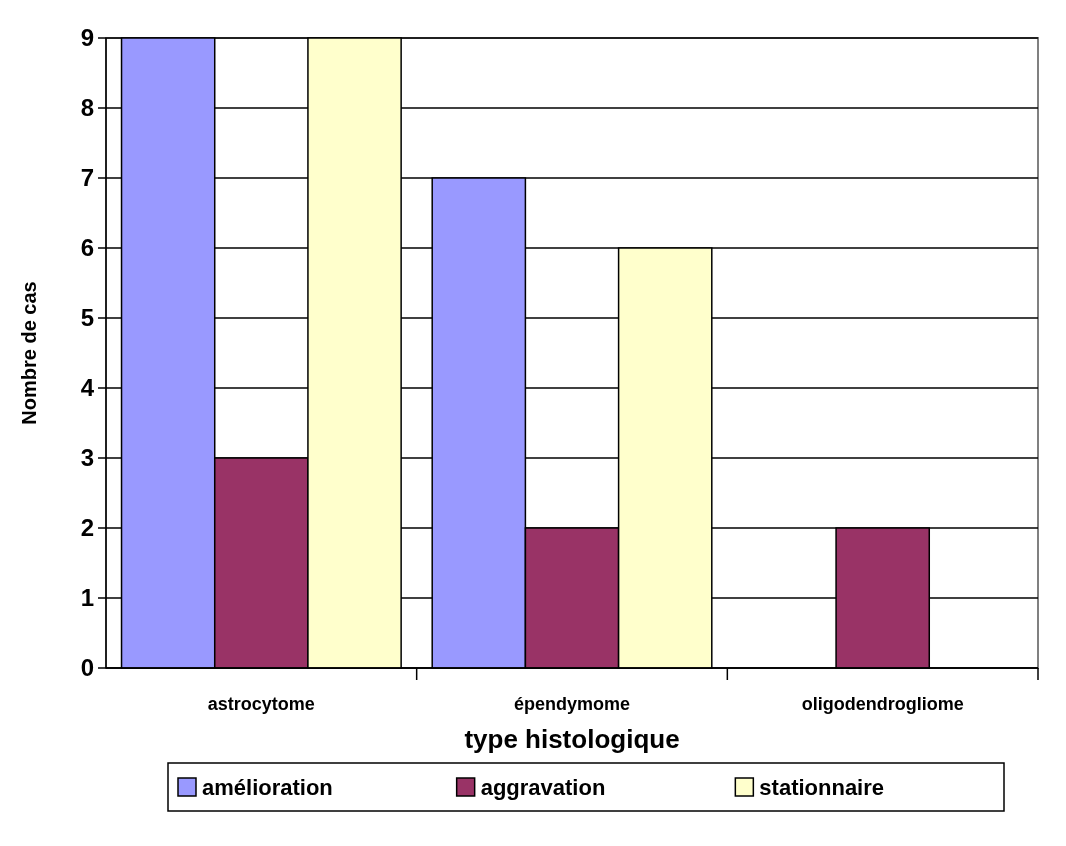  What do you see at coordinates (572, 739) in the screenshot?
I see `x-axis-title: type histologique` at bounding box center [572, 739].